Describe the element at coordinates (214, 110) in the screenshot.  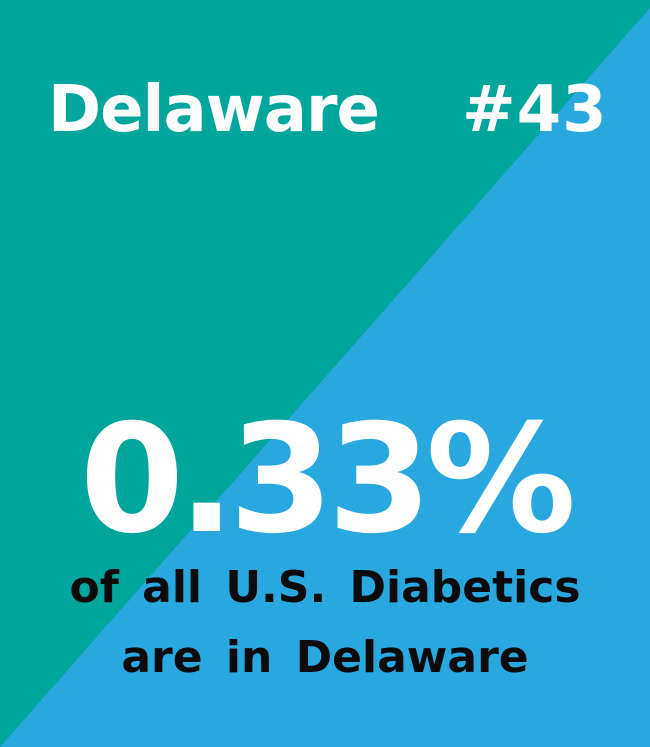
I see `state-name: Delaware` at that location.